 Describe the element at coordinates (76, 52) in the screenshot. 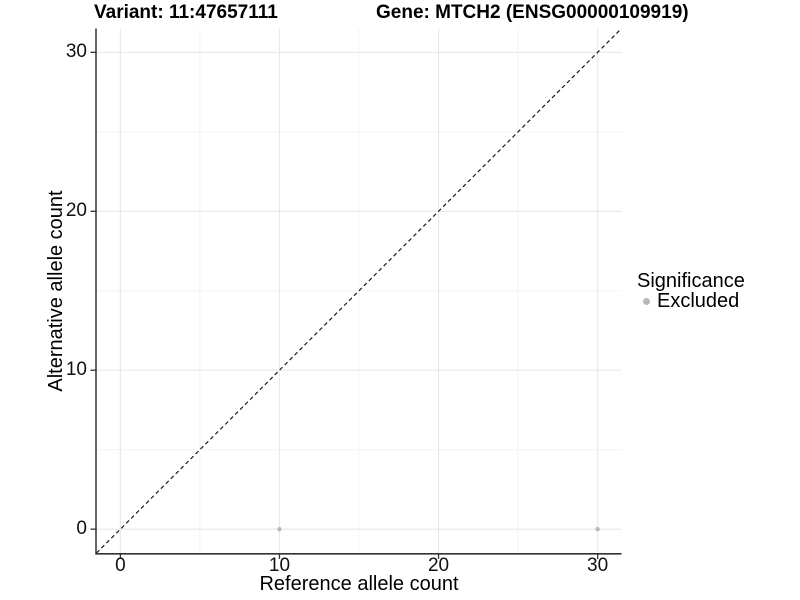

I see `y-tick-label: 30` at that location.